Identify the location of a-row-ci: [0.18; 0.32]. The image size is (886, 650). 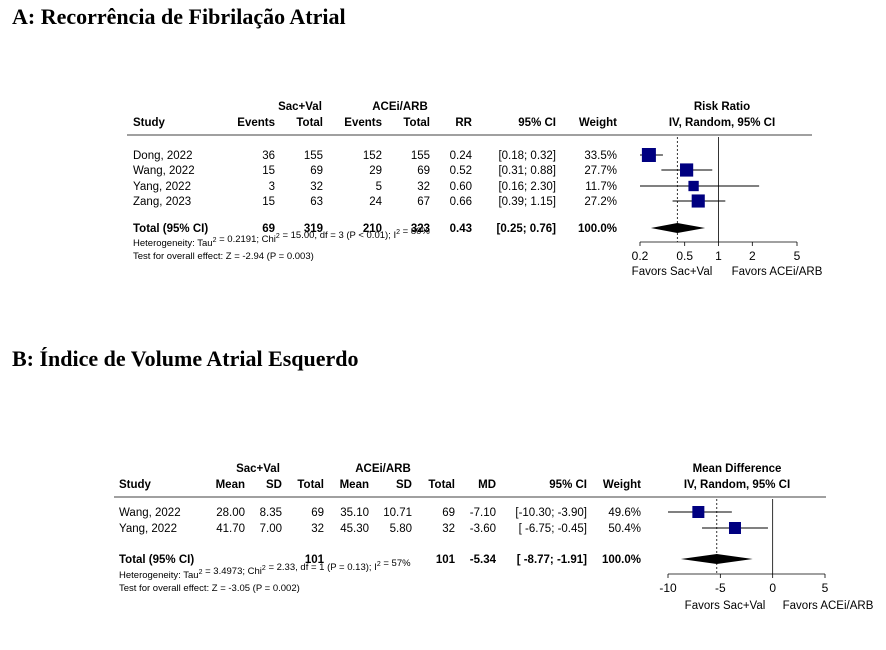
(527, 156).